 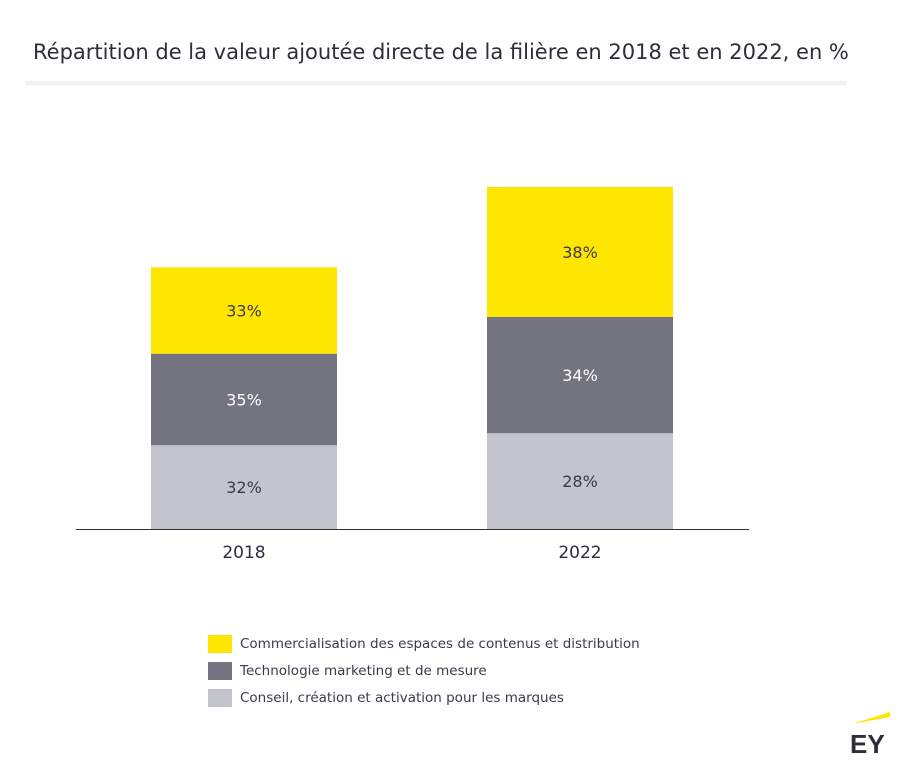 I want to click on ey-logo: EY, so click(x=870, y=734).